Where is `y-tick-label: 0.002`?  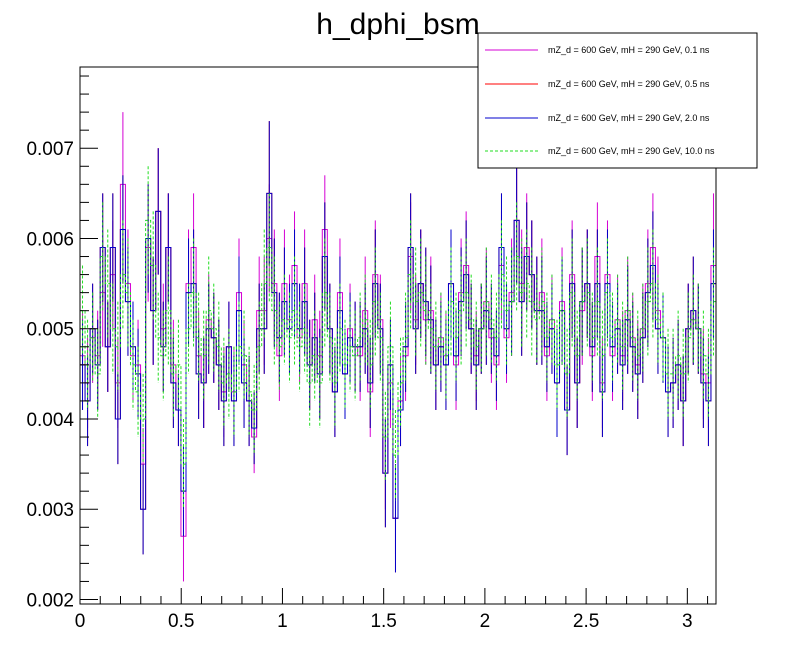 y-tick-label: 0.002 is located at coordinates (50, 600).